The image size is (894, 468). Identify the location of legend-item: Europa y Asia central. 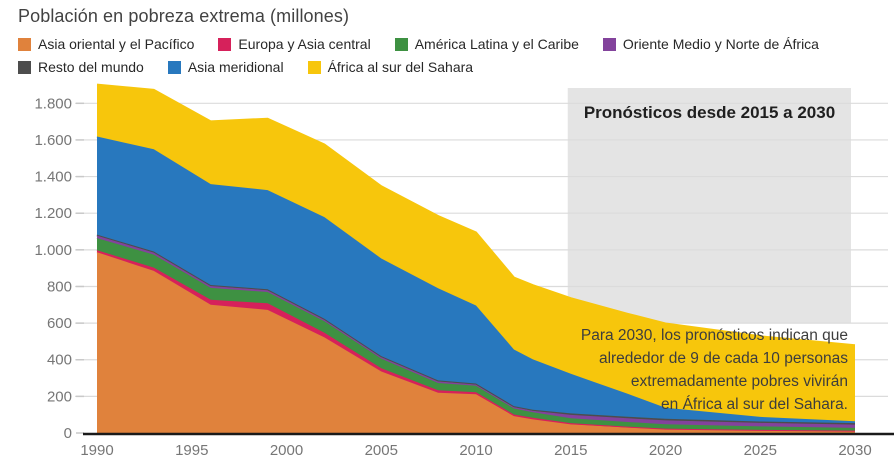
(294, 44).